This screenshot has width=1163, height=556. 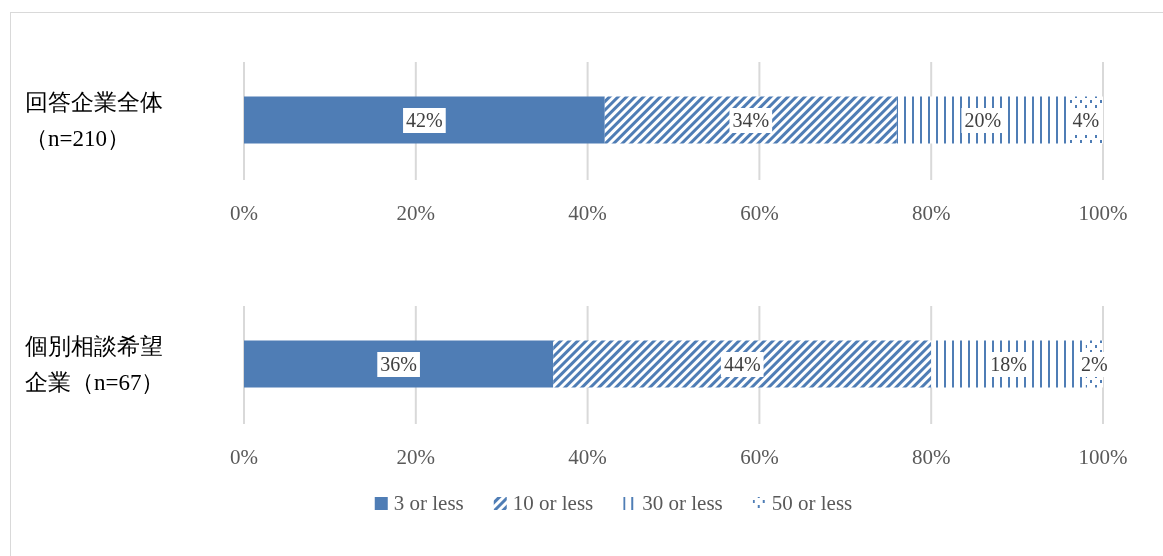 I want to click on data-label: 2%, so click(x=1094, y=364).